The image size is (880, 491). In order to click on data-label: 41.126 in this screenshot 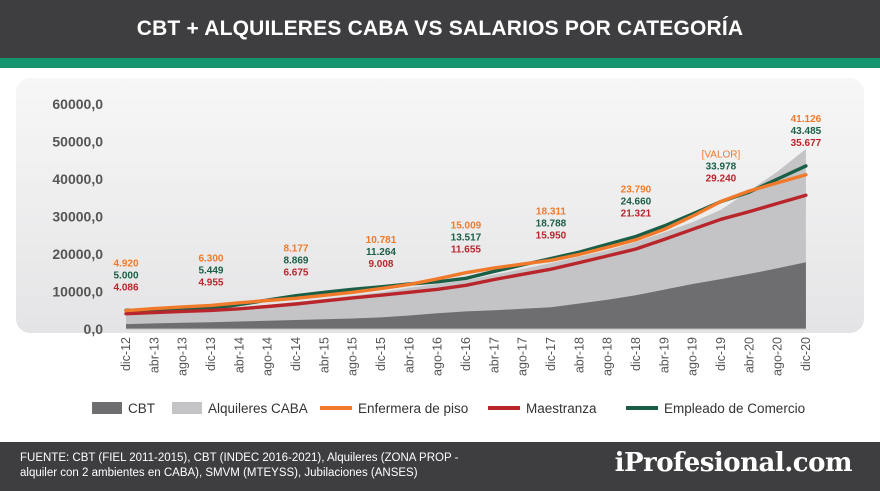, I will do `click(806, 119)`.